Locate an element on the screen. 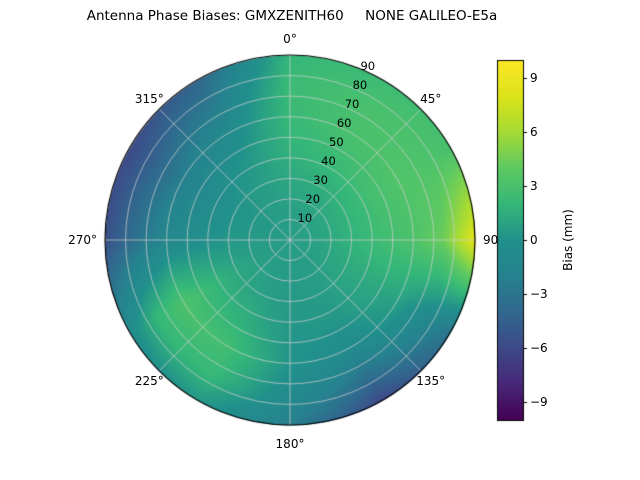  colorbar-axis-label: Bias (mm) is located at coordinates (568, 240).